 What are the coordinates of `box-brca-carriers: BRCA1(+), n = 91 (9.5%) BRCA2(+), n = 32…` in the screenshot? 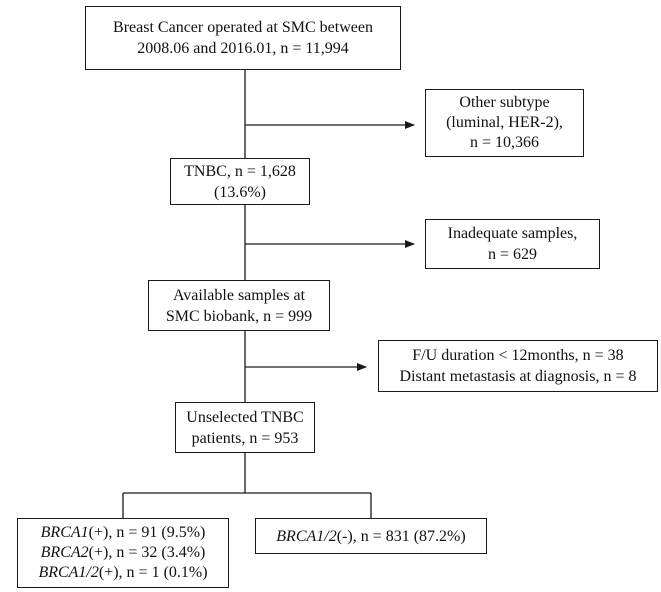 It's located at (123, 553).